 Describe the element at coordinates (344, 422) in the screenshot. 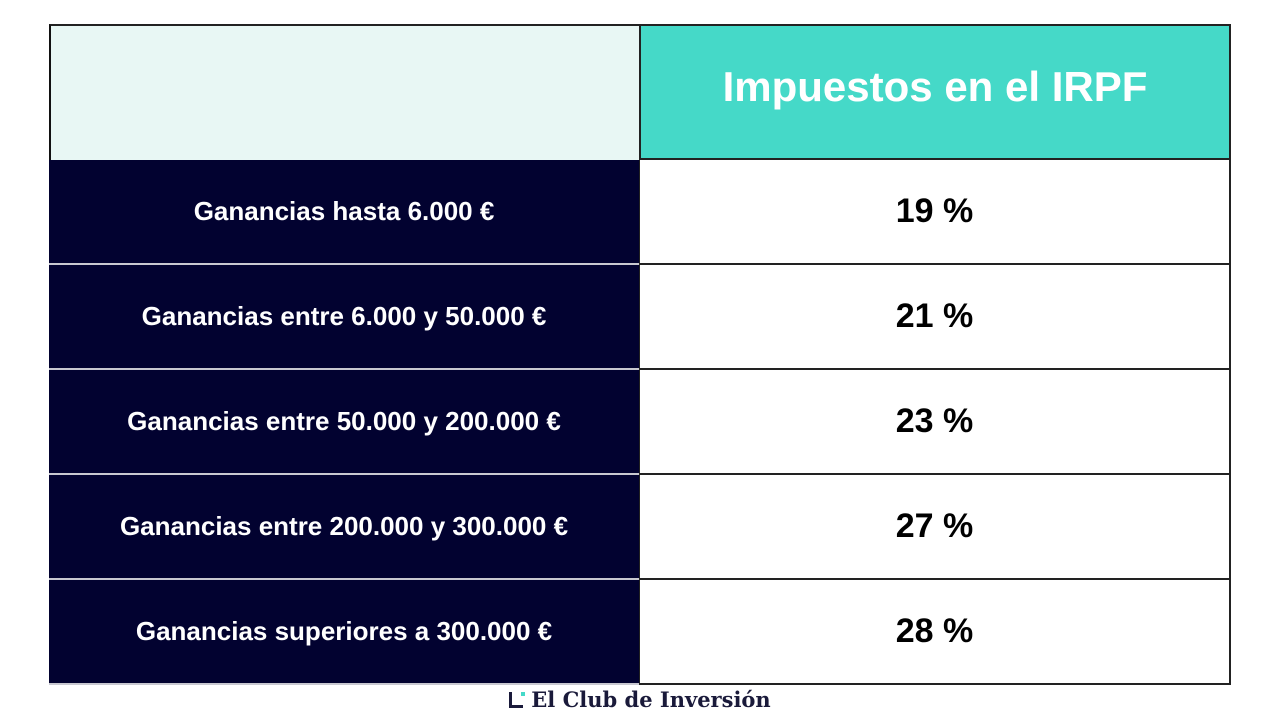

I see `row-label: Ganancias entre 50.000 y 200.000 €` at that location.